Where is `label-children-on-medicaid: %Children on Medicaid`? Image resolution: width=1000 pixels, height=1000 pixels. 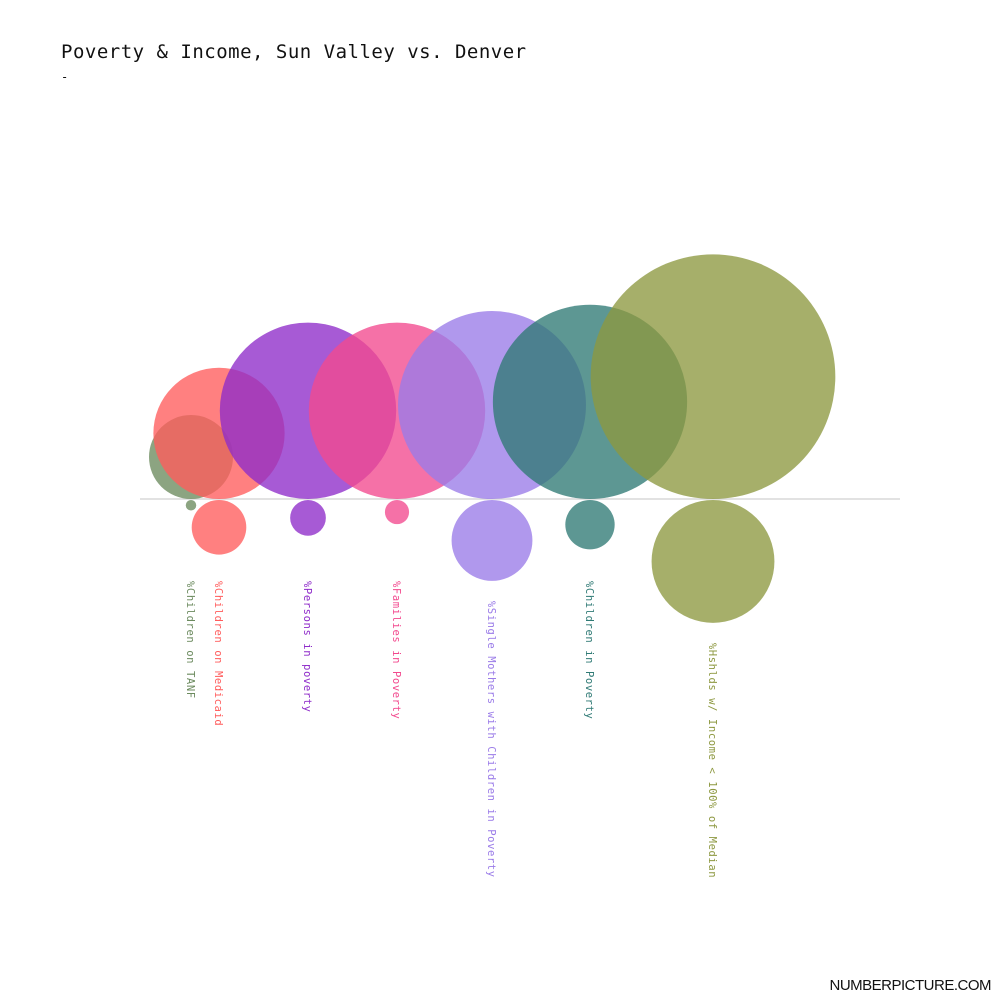
label-children-on-medicaid: %Children on Medicaid is located at coordinates (218, 653).